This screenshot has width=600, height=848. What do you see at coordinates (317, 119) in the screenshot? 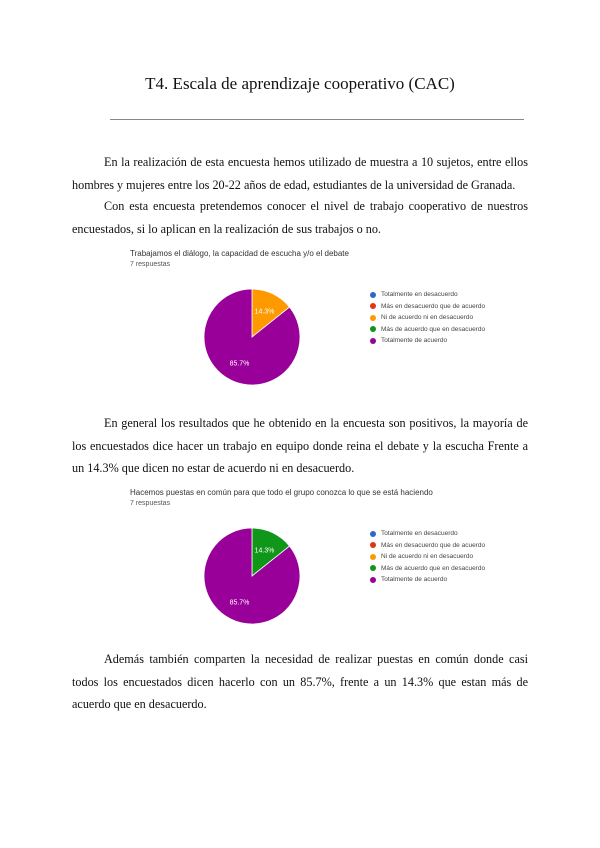
I see `title-divider` at bounding box center [317, 119].